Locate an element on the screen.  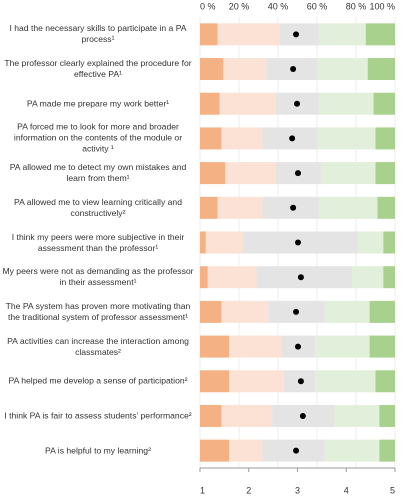
top-tick-label: 60 % is located at coordinates (317, 6).